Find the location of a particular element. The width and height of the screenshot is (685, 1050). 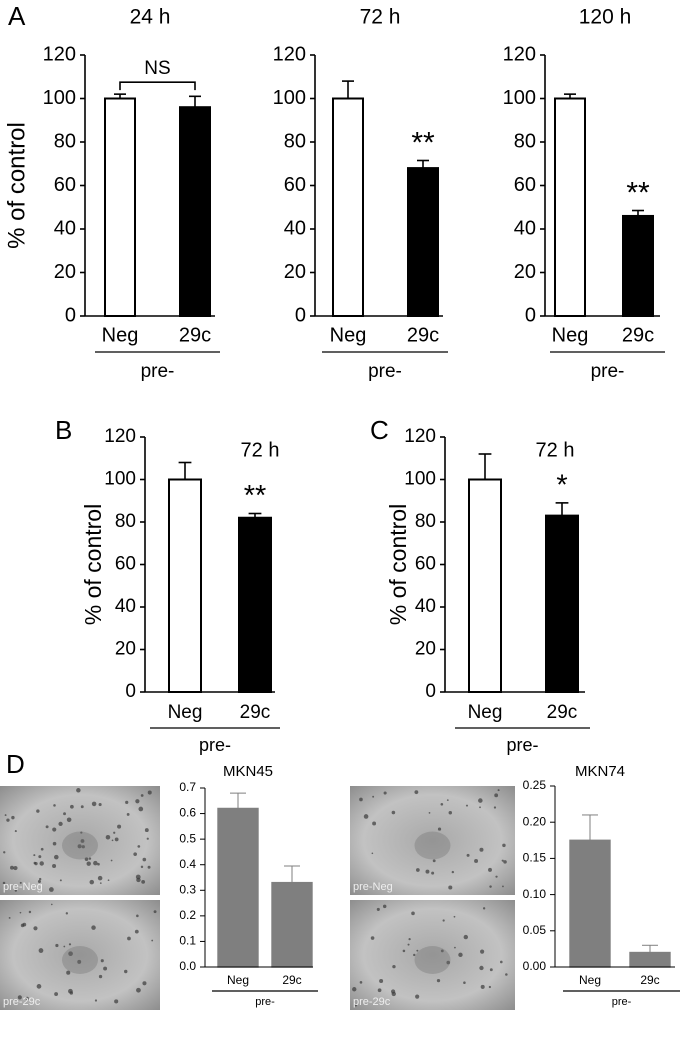

y-tick-label: 0.3 is located at coordinates (187, 889).